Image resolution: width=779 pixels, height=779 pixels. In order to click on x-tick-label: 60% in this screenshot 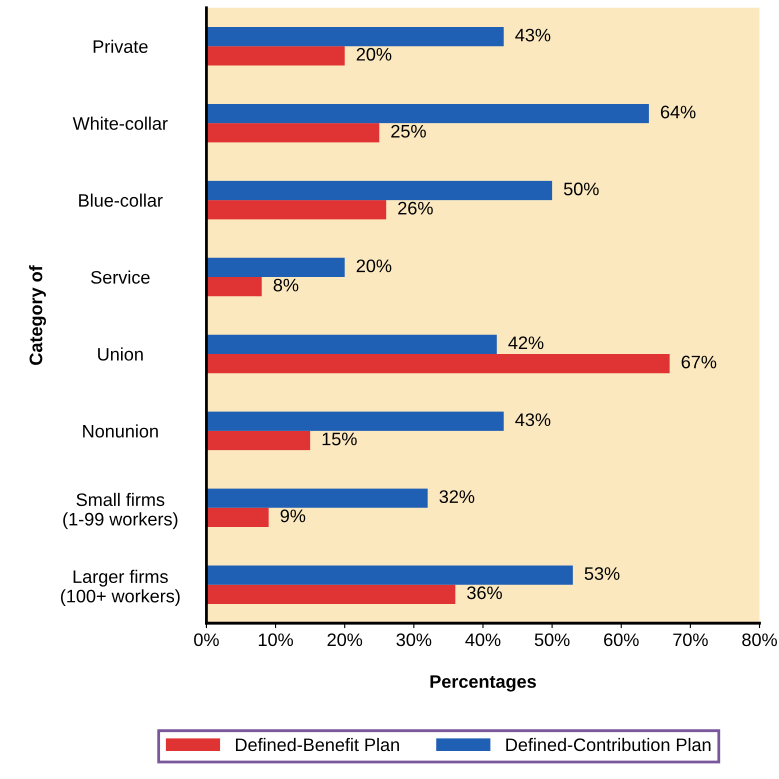, I will do `click(621, 639)`.